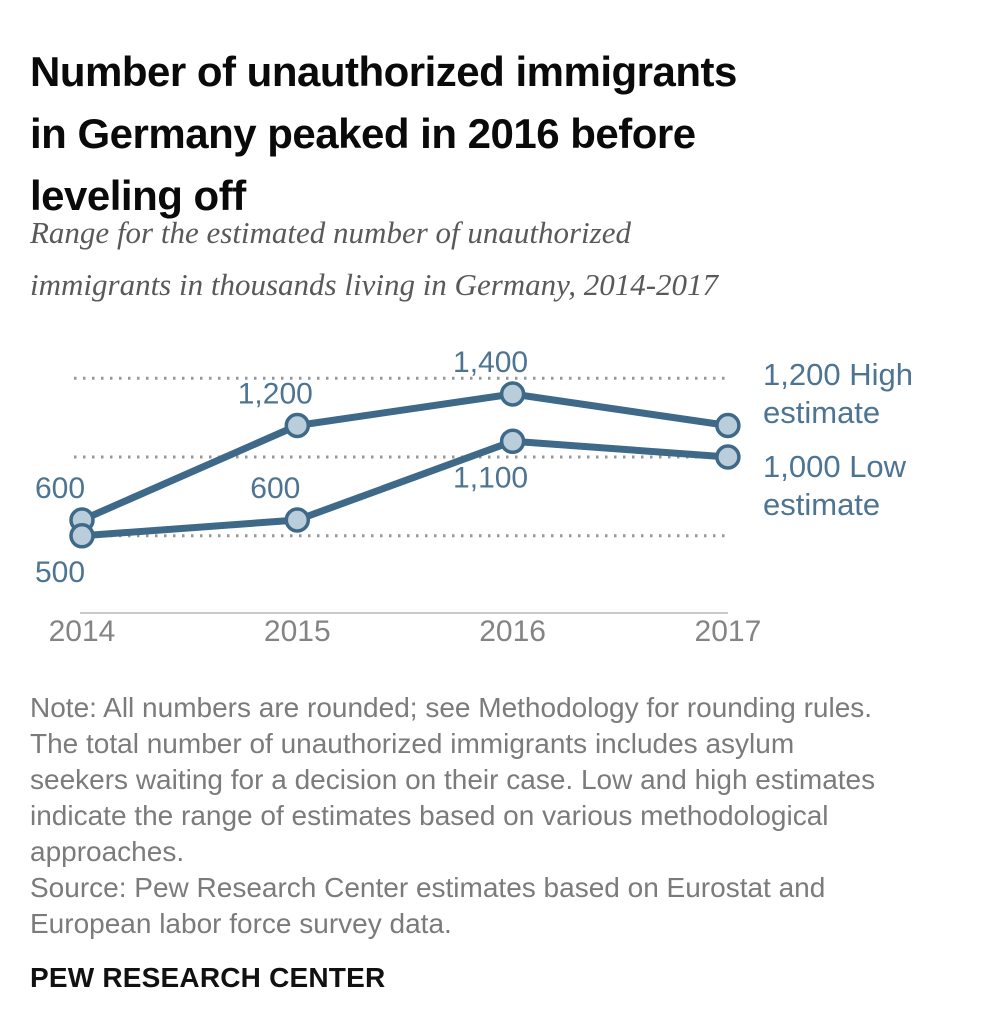  Describe the element at coordinates (512, 631) in the screenshot. I see `x-tick-label: 2016` at that location.